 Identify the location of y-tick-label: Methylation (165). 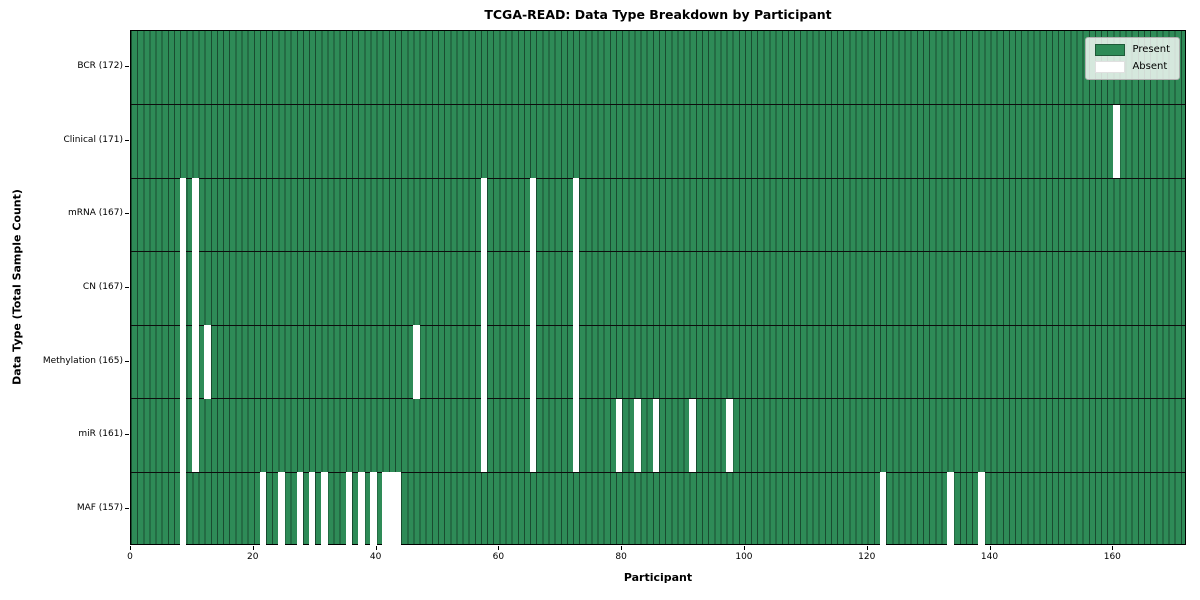
(82, 360).